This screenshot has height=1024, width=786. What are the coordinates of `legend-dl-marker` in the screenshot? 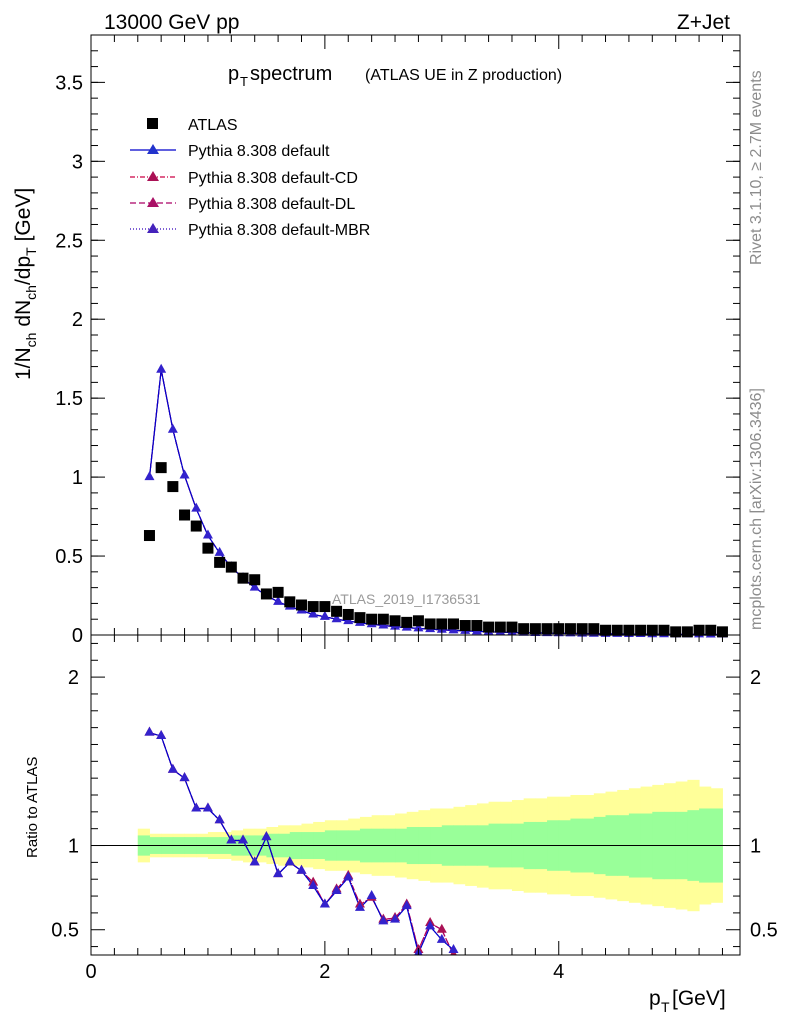 It's located at (153, 202).